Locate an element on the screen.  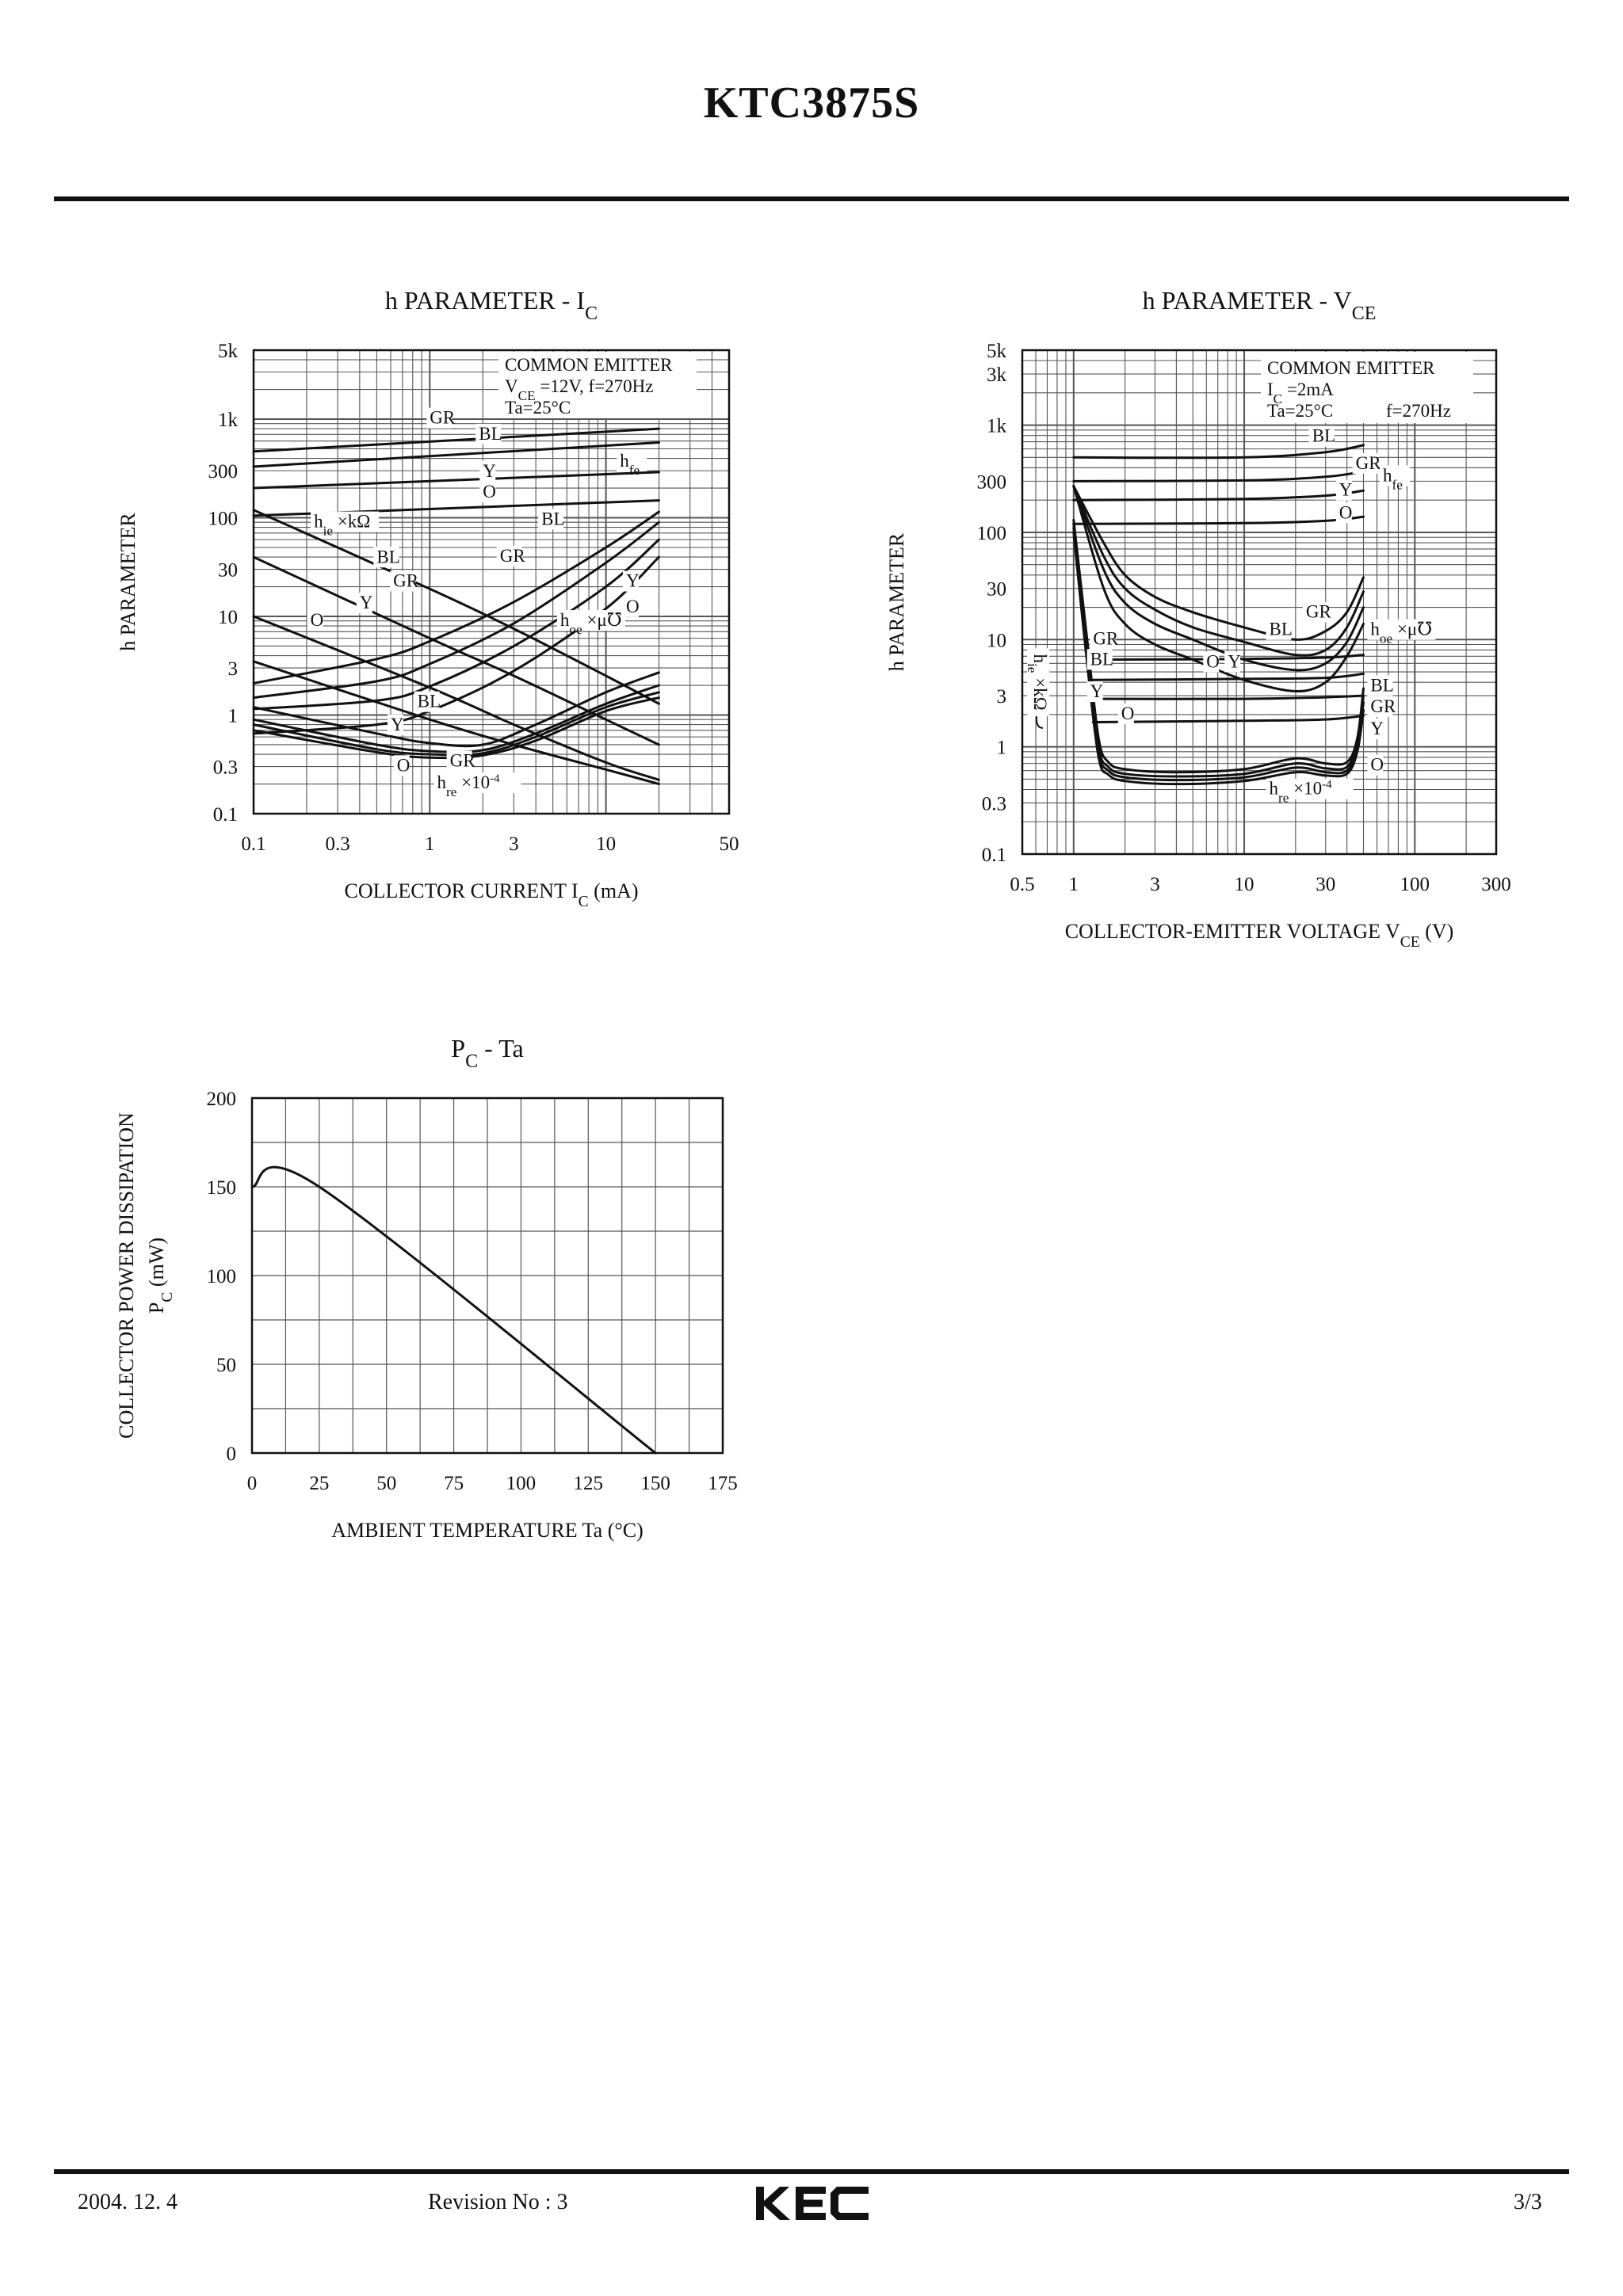
x-tick-label: 30 is located at coordinates (1325, 884).